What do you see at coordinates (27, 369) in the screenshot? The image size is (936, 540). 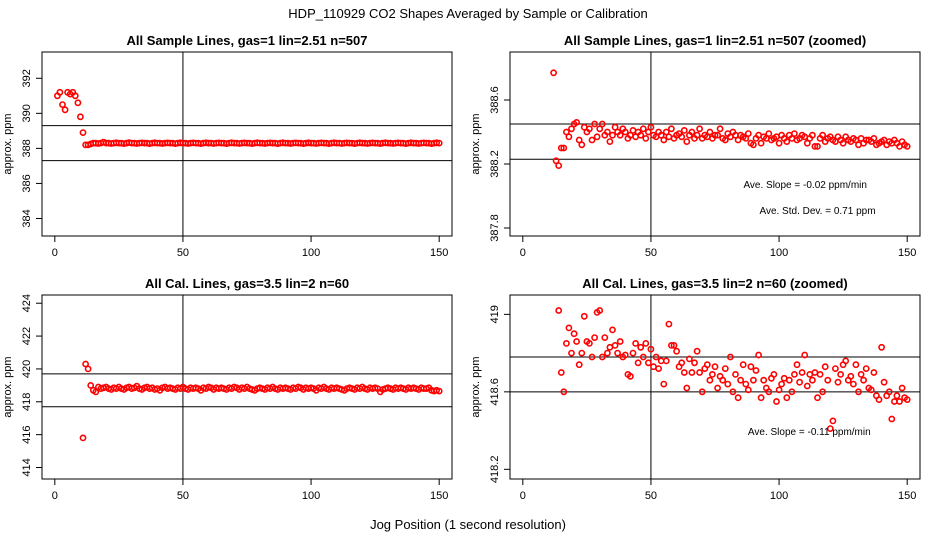 I see `y-tick-label: 420` at bounding box center [27, 369].